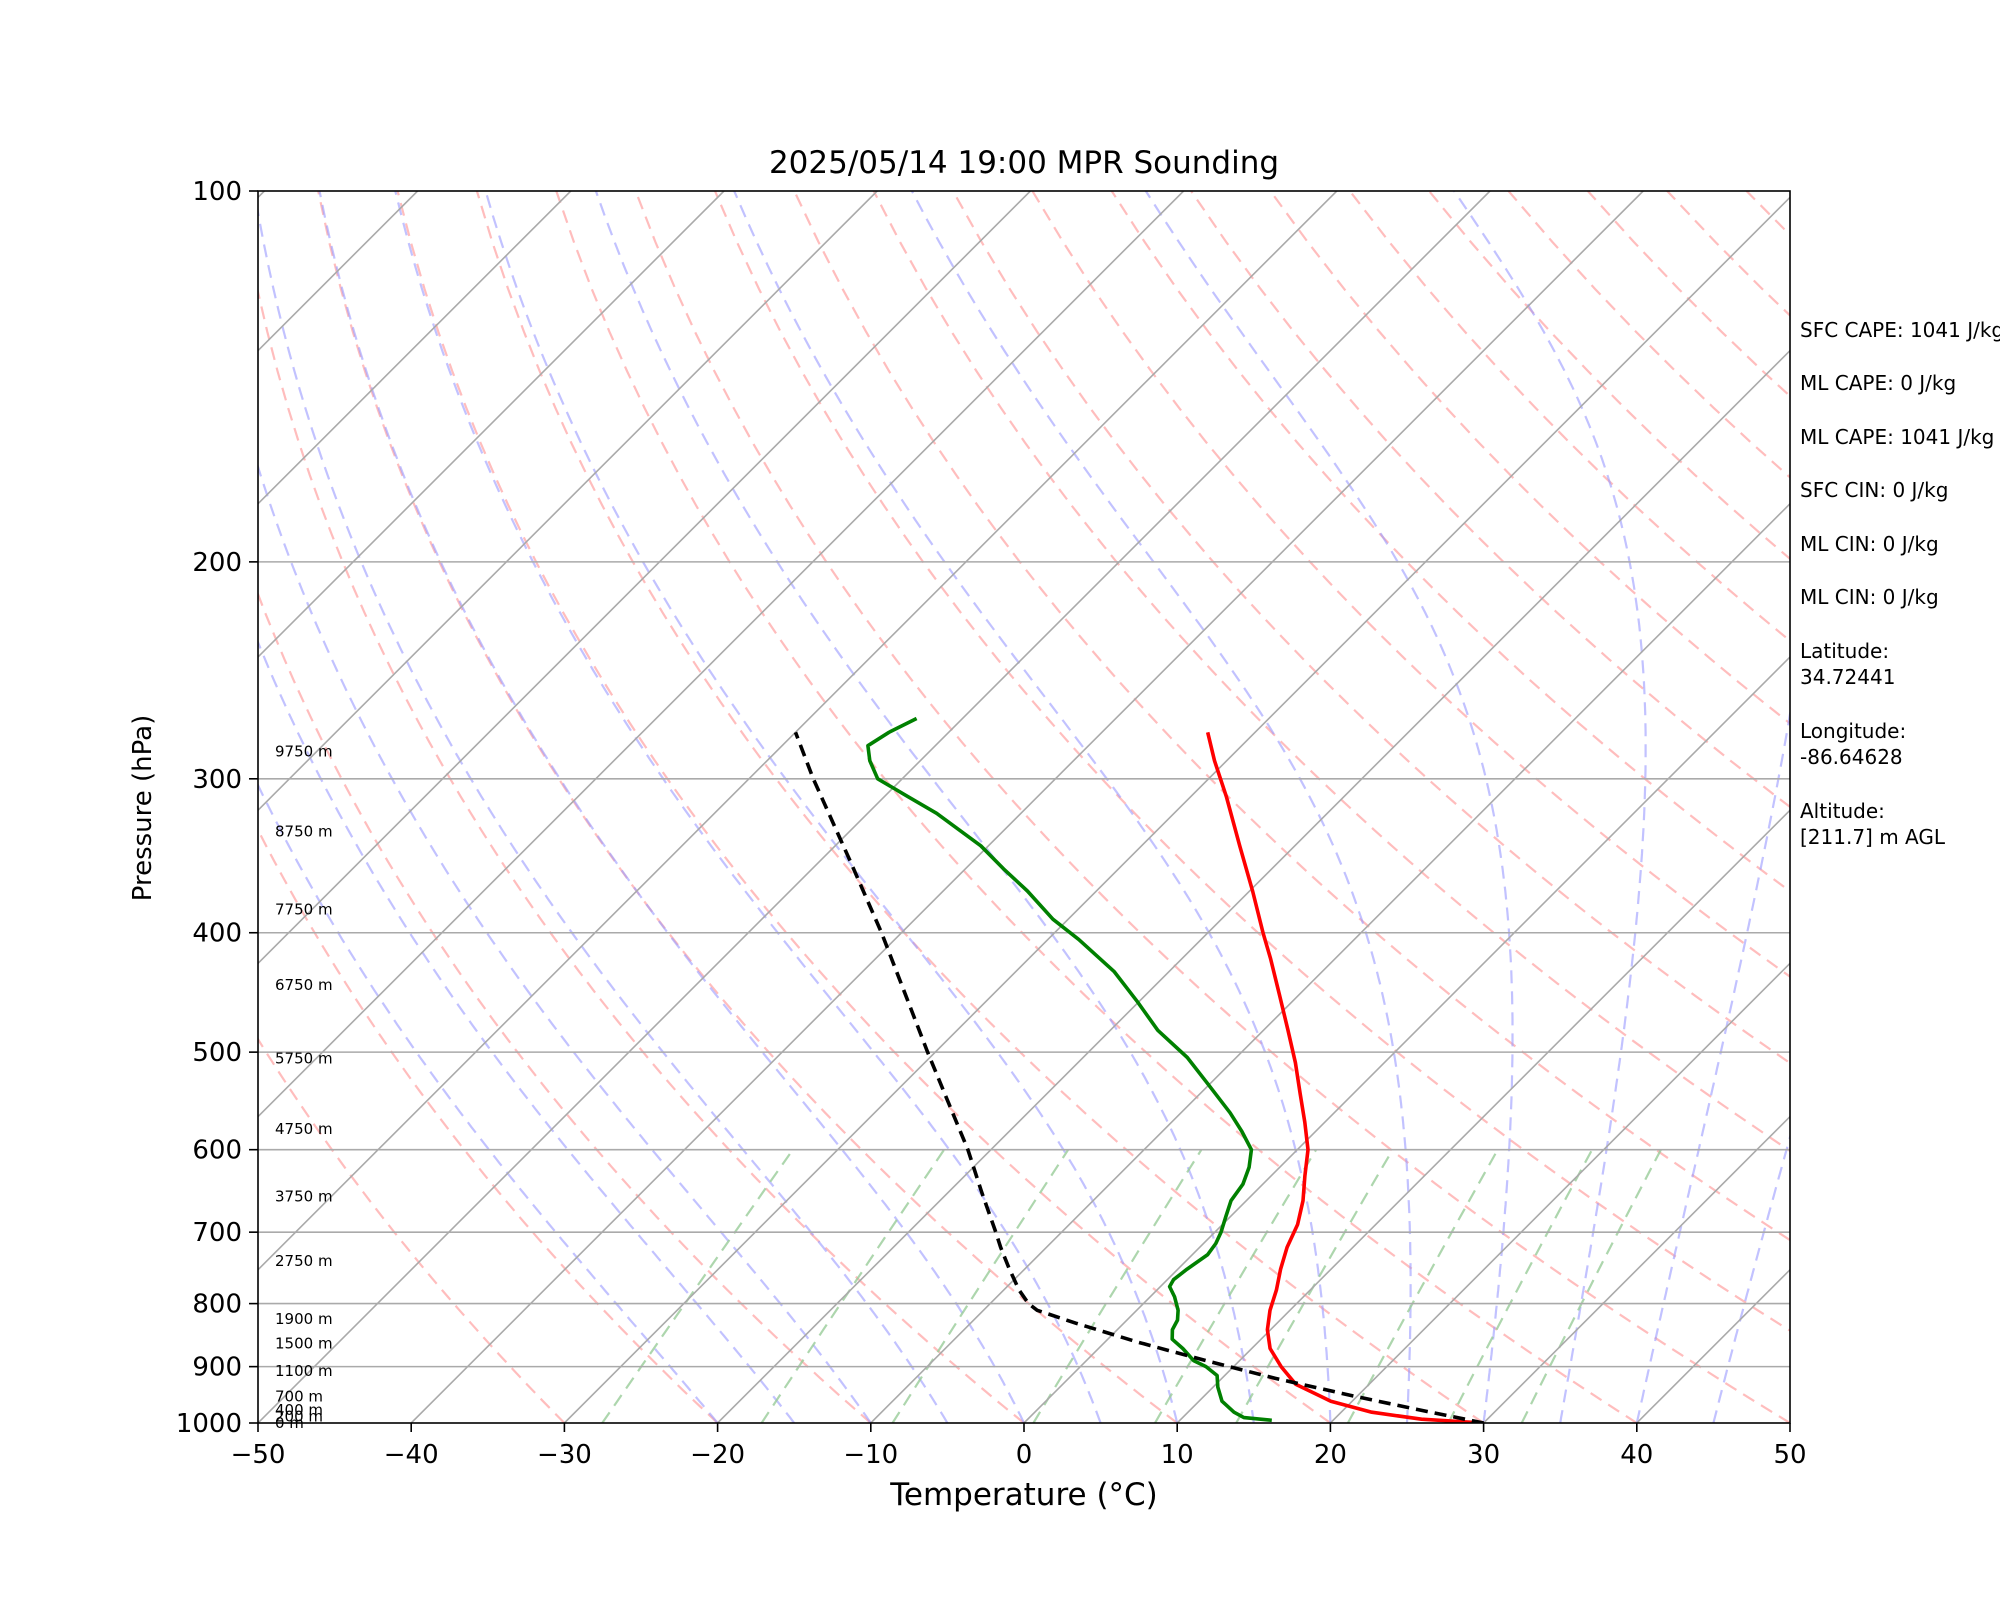 This screenshot has width=2000, height=1600. What do you see at coordinates (1177, 1455) in the screenshot?
I see `x-tick-label: 10` at bounding box center [1177, 1455].